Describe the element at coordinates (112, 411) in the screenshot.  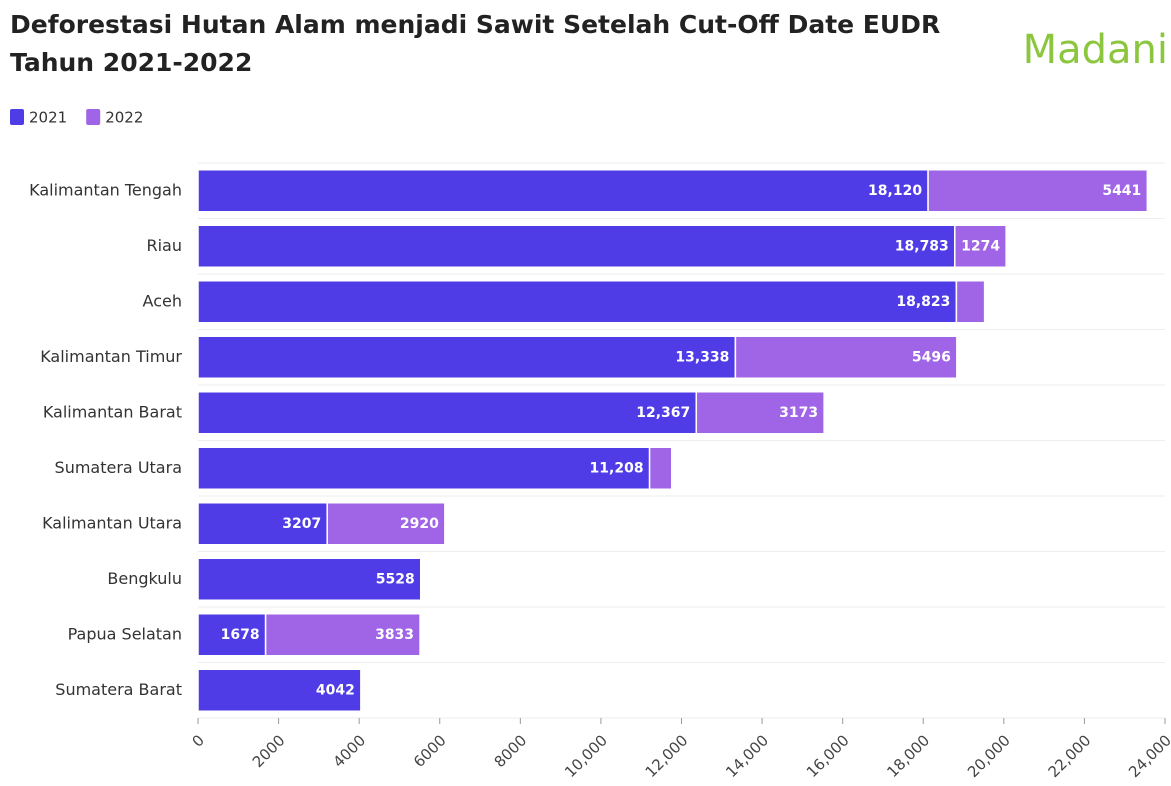
I see `category-label: Kalimantan Barat` at that location.